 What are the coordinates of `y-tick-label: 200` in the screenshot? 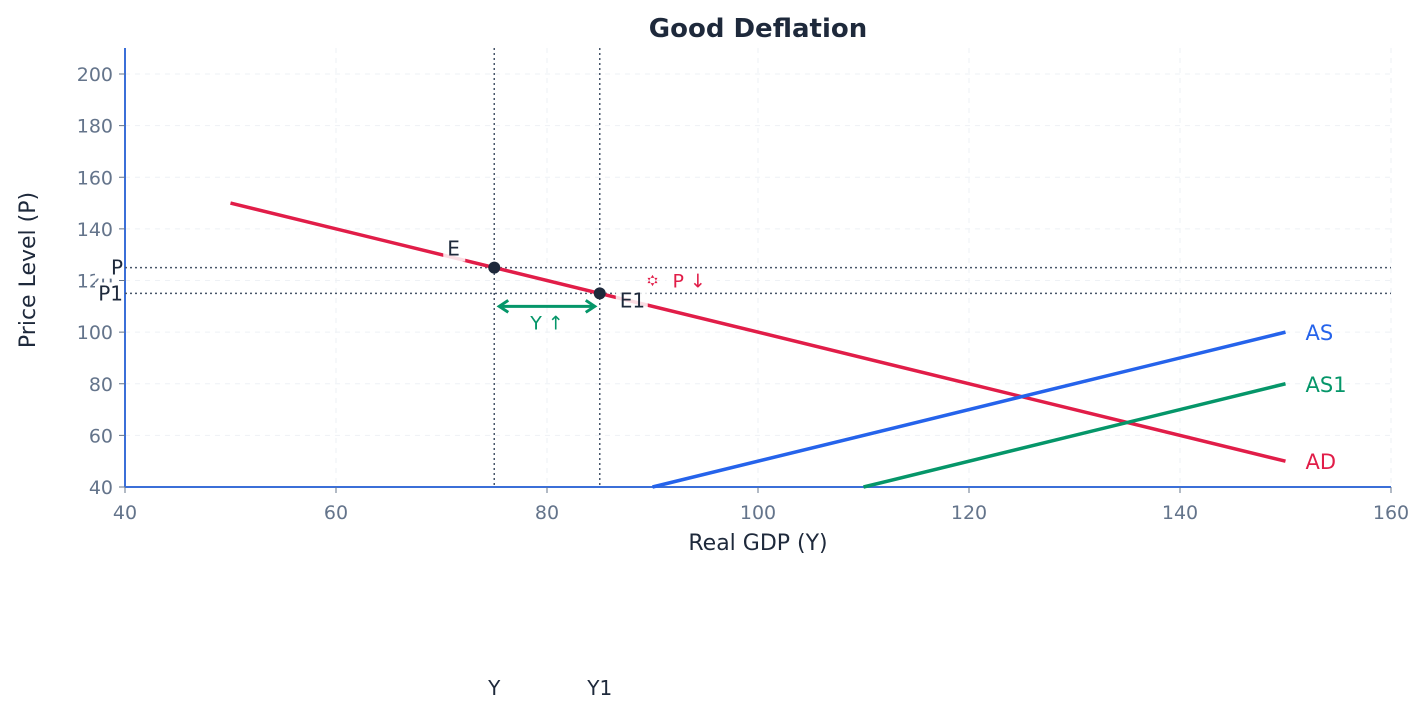 It's located at (95, 75).